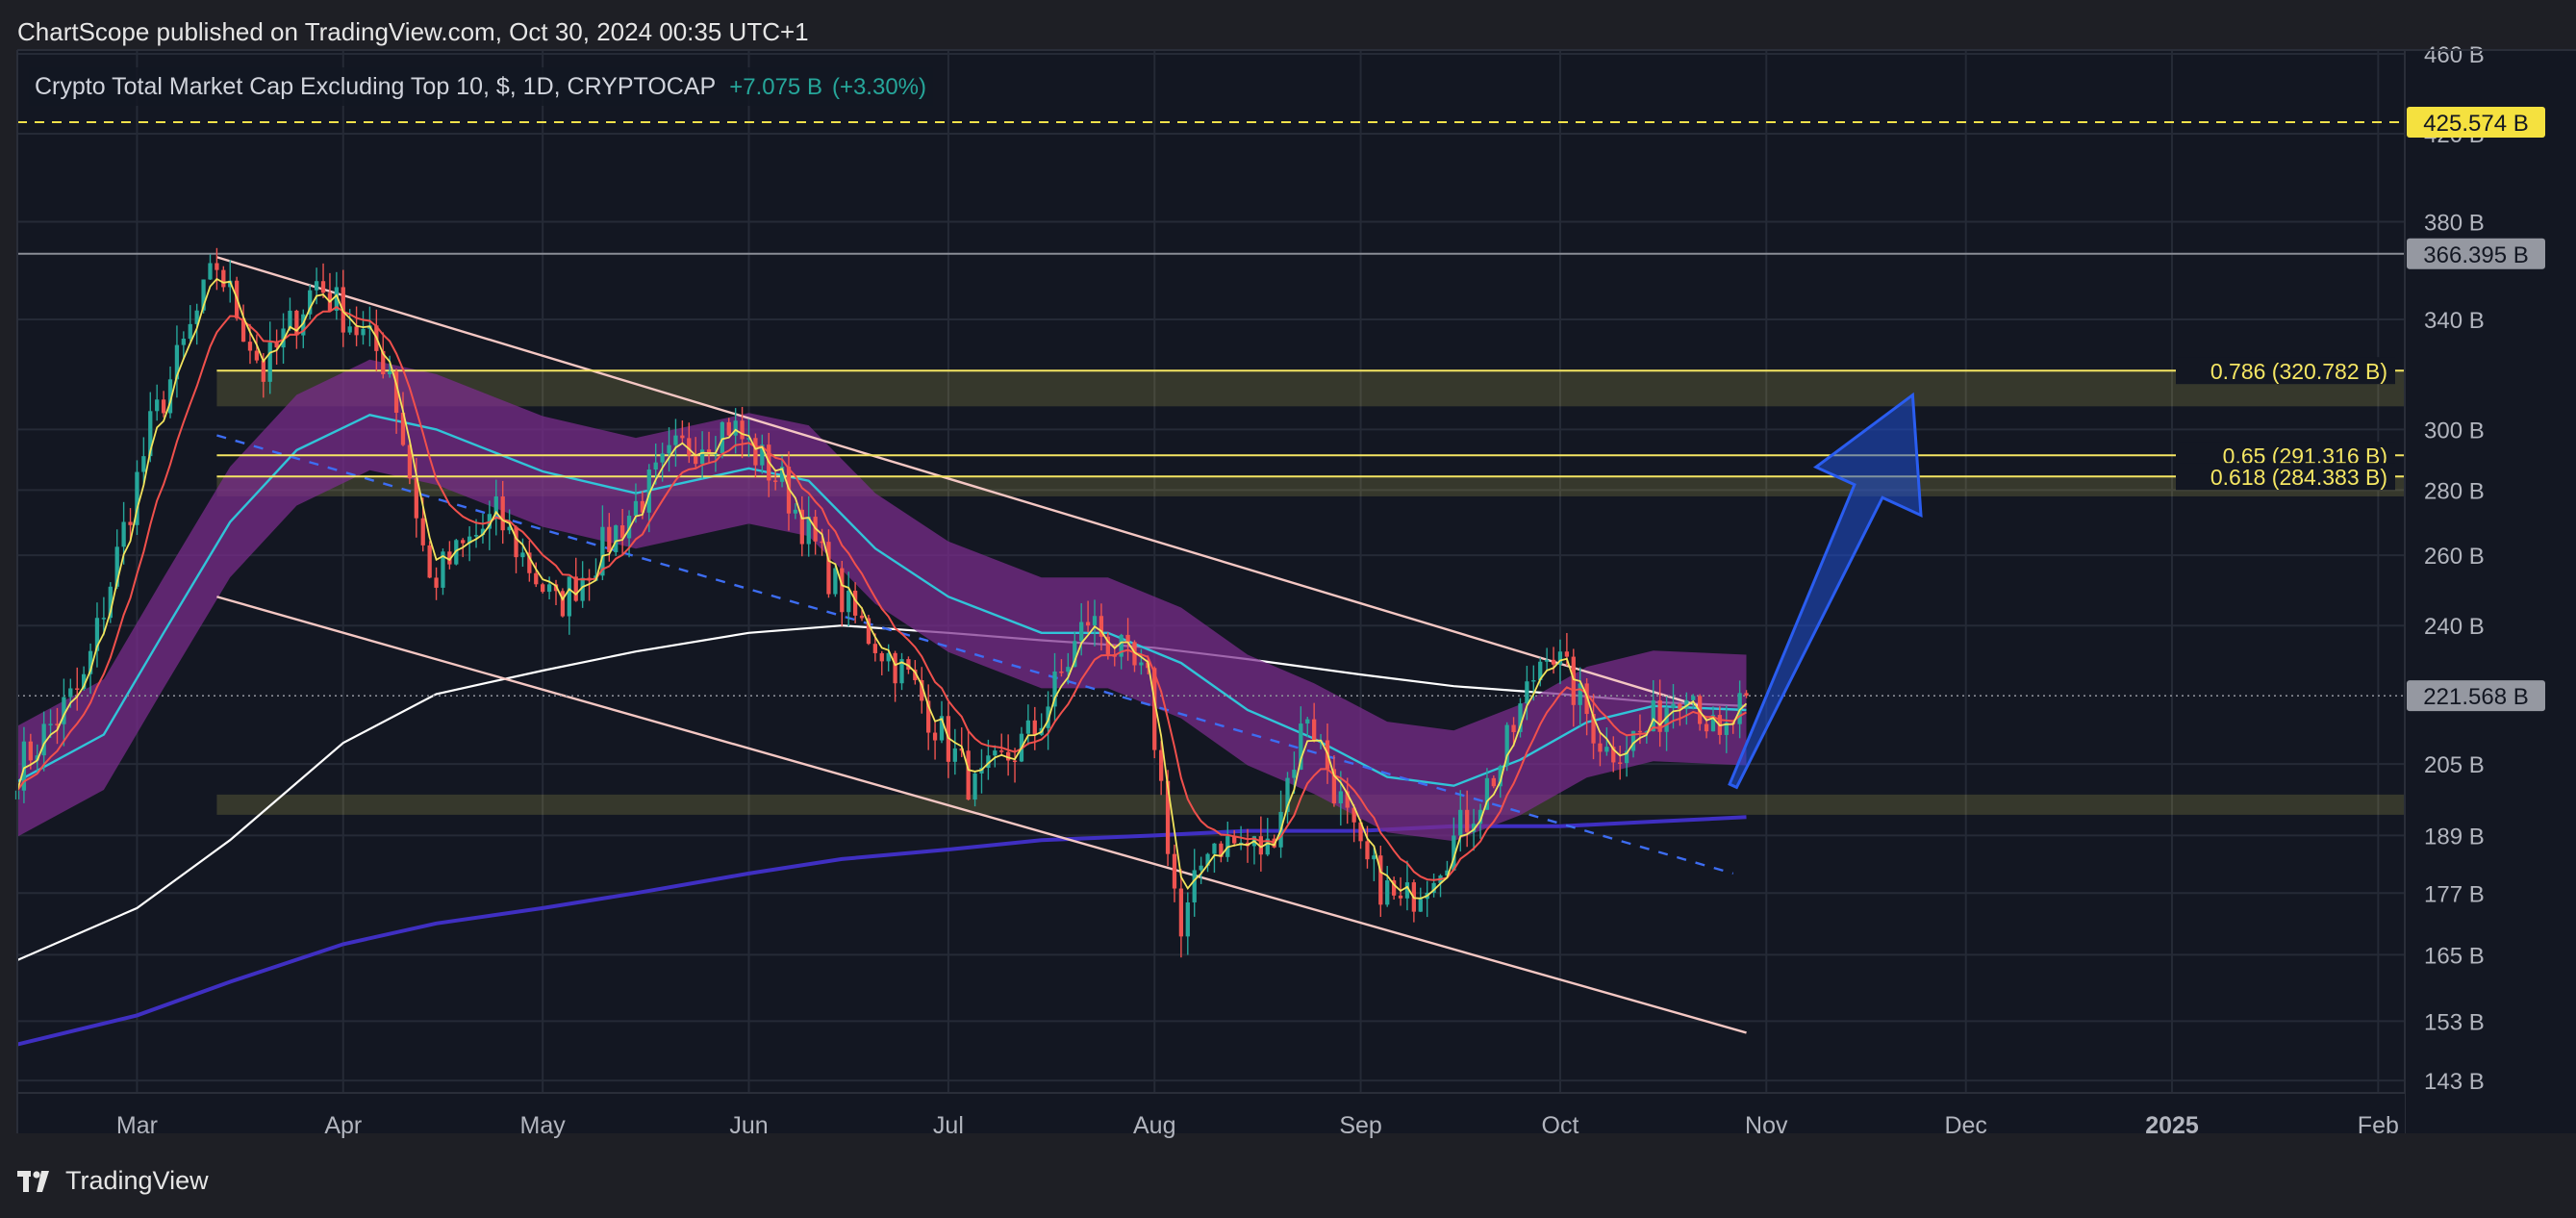  Describe the element at coordinates (343, 1125) in the screenshot. I see `x-tick-label: Apr` at that location.